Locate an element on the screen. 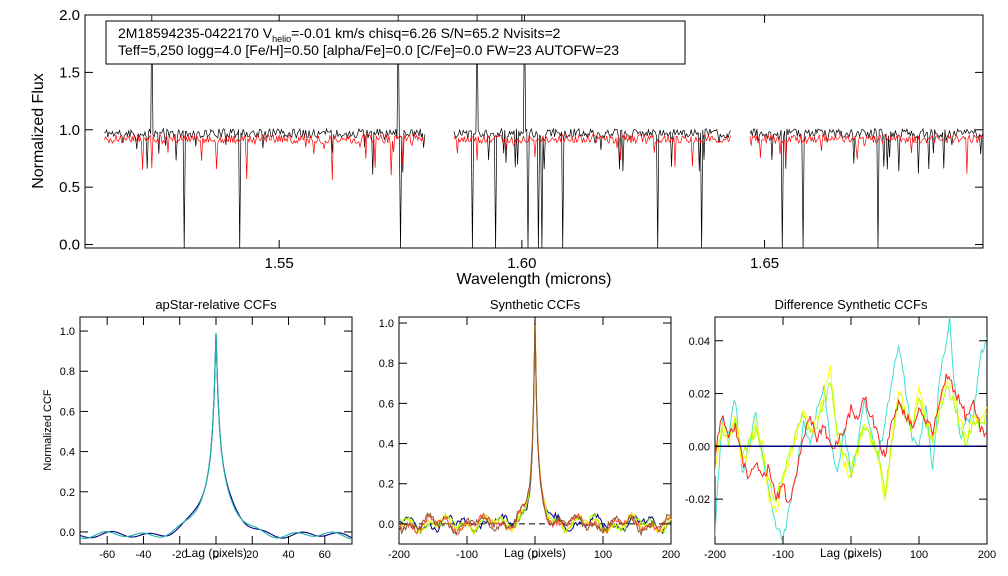  apstar-xtick-label: 60 is located at coordinates (325, 555).